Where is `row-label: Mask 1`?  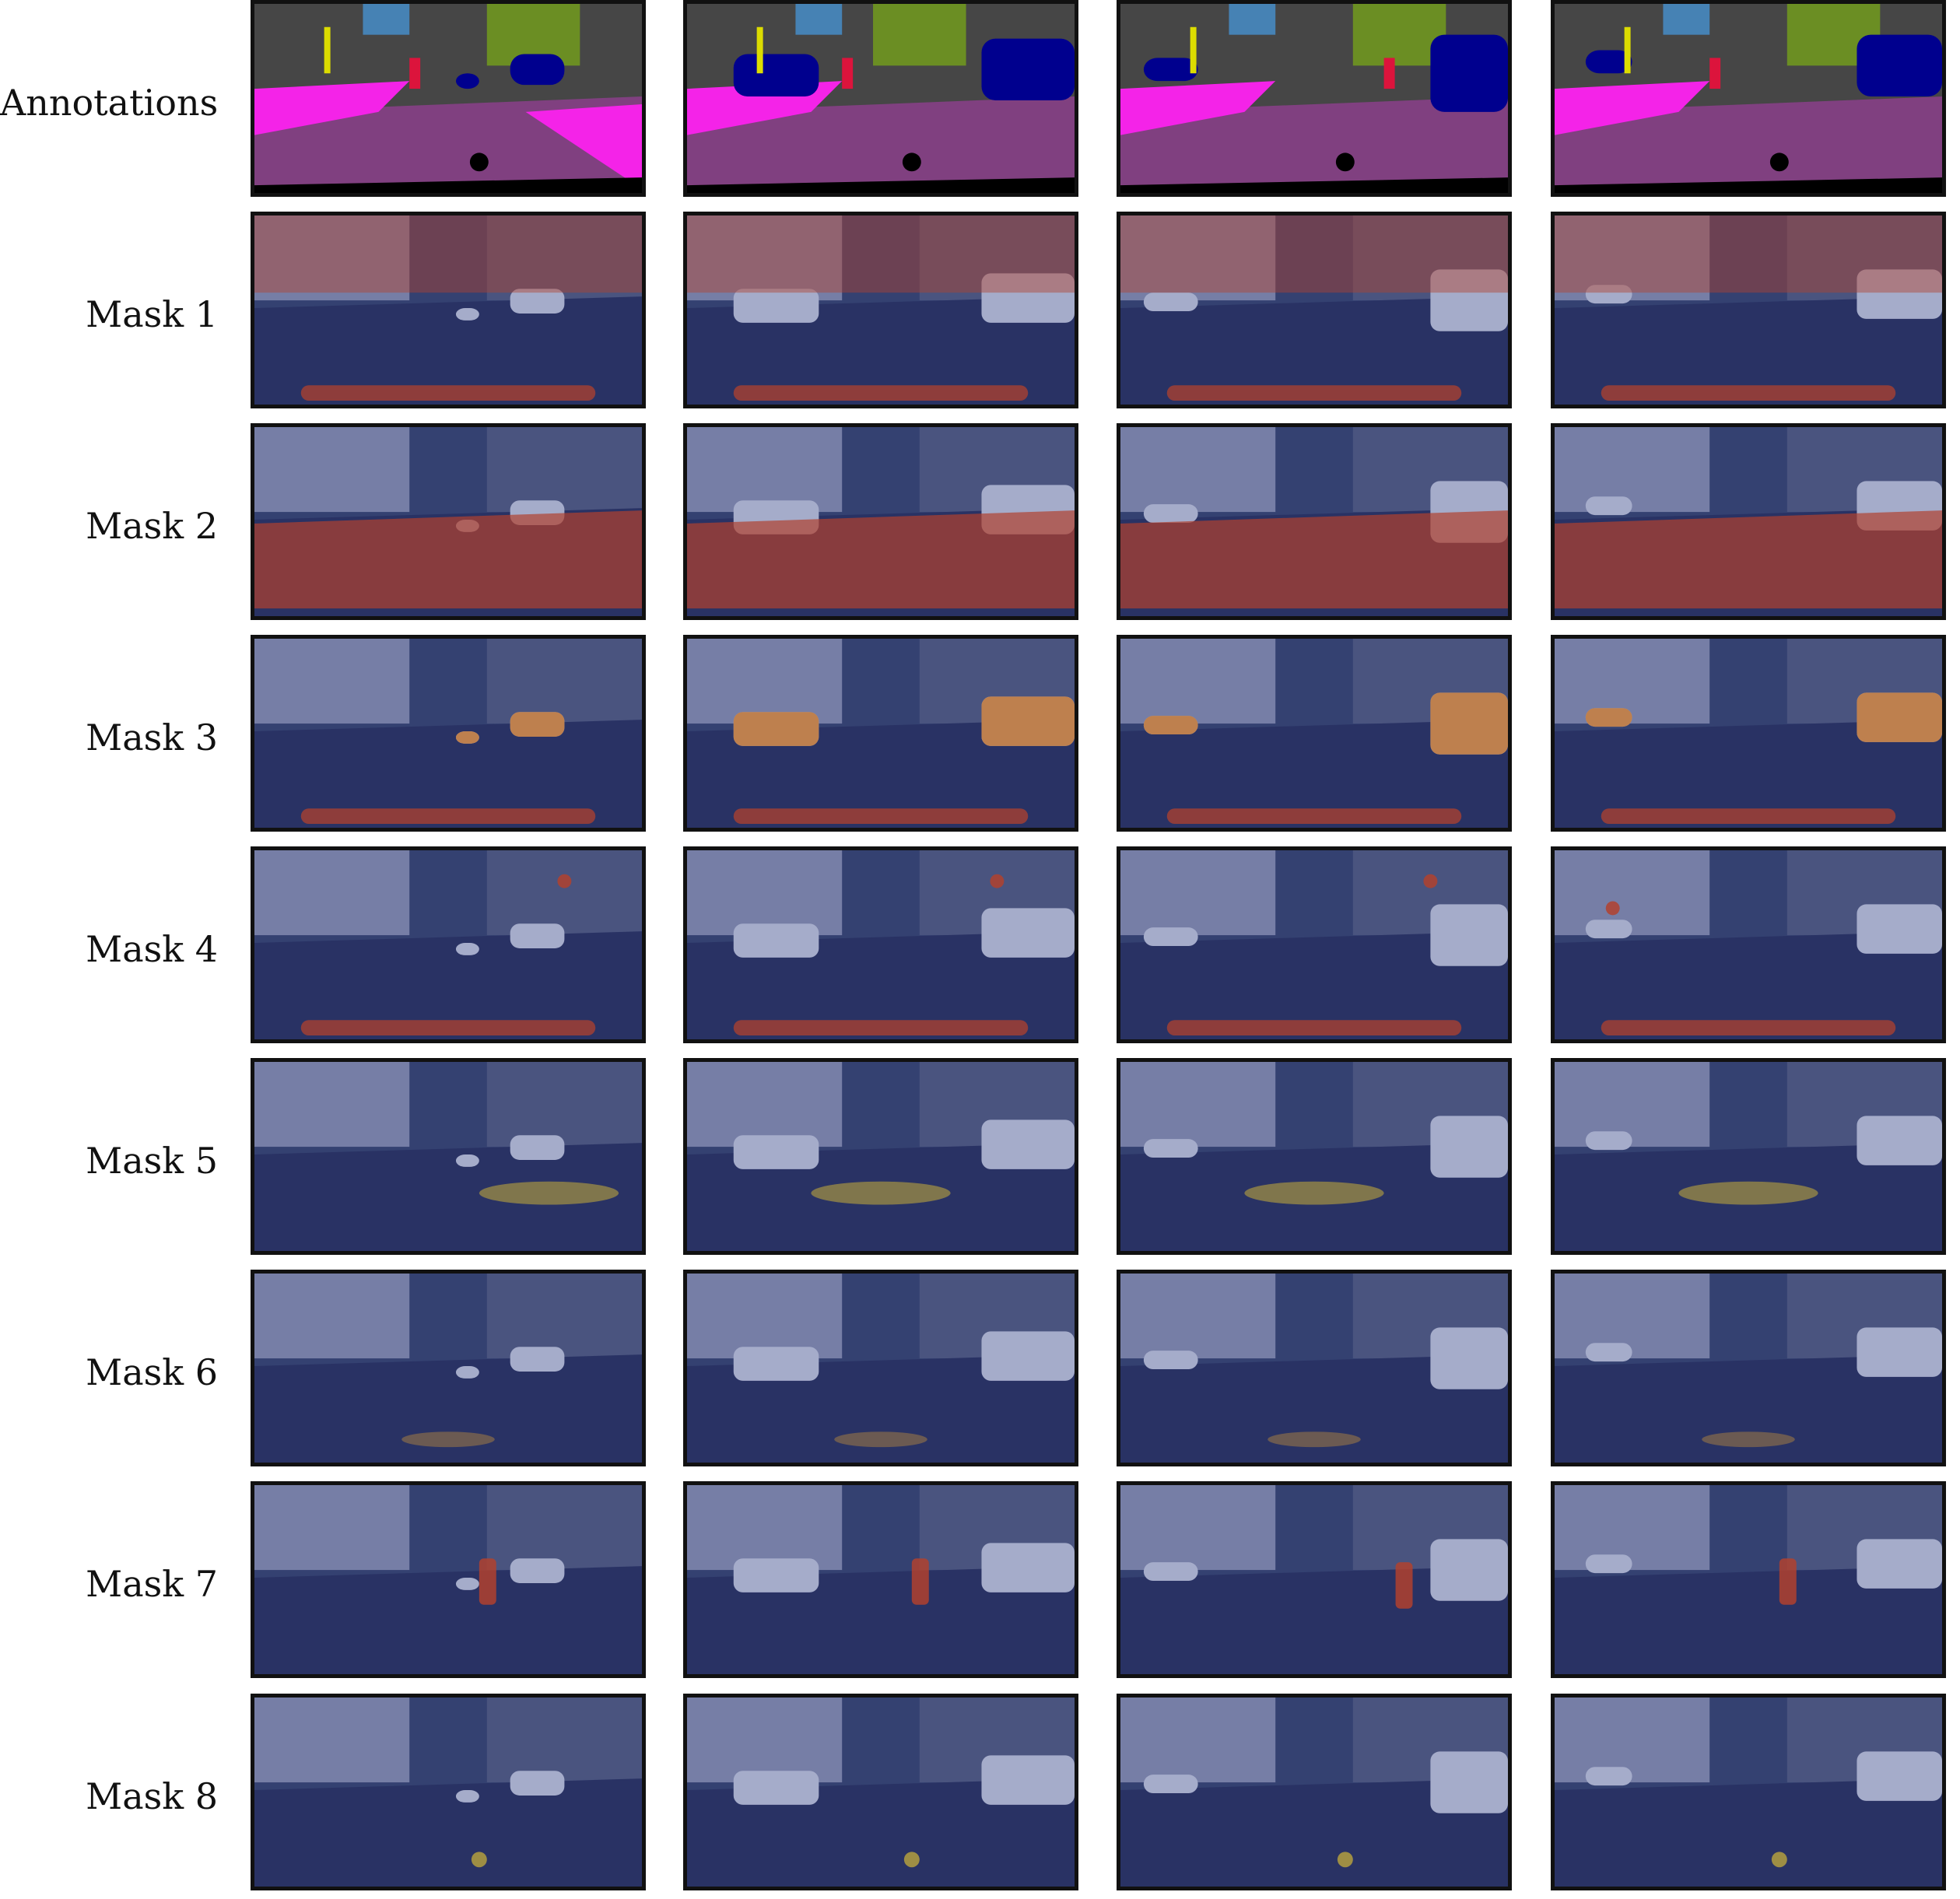 row-label: Mask 1 is located at coordinates (152, 314).